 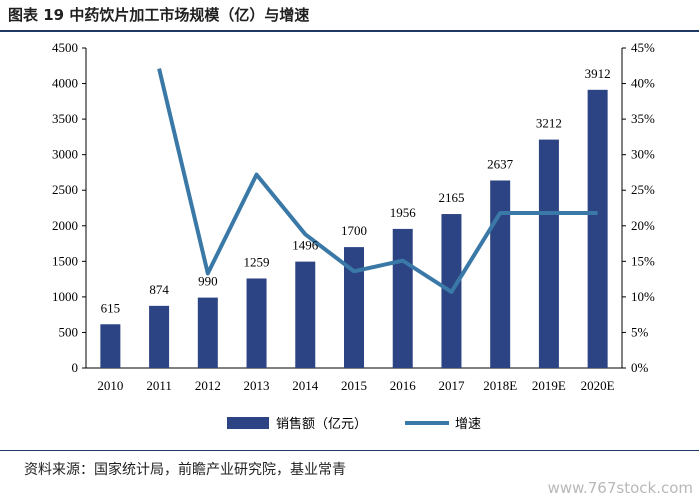 I want to click on legend-bar-label: 销售额（亿元）, so click(x=321, y=424).